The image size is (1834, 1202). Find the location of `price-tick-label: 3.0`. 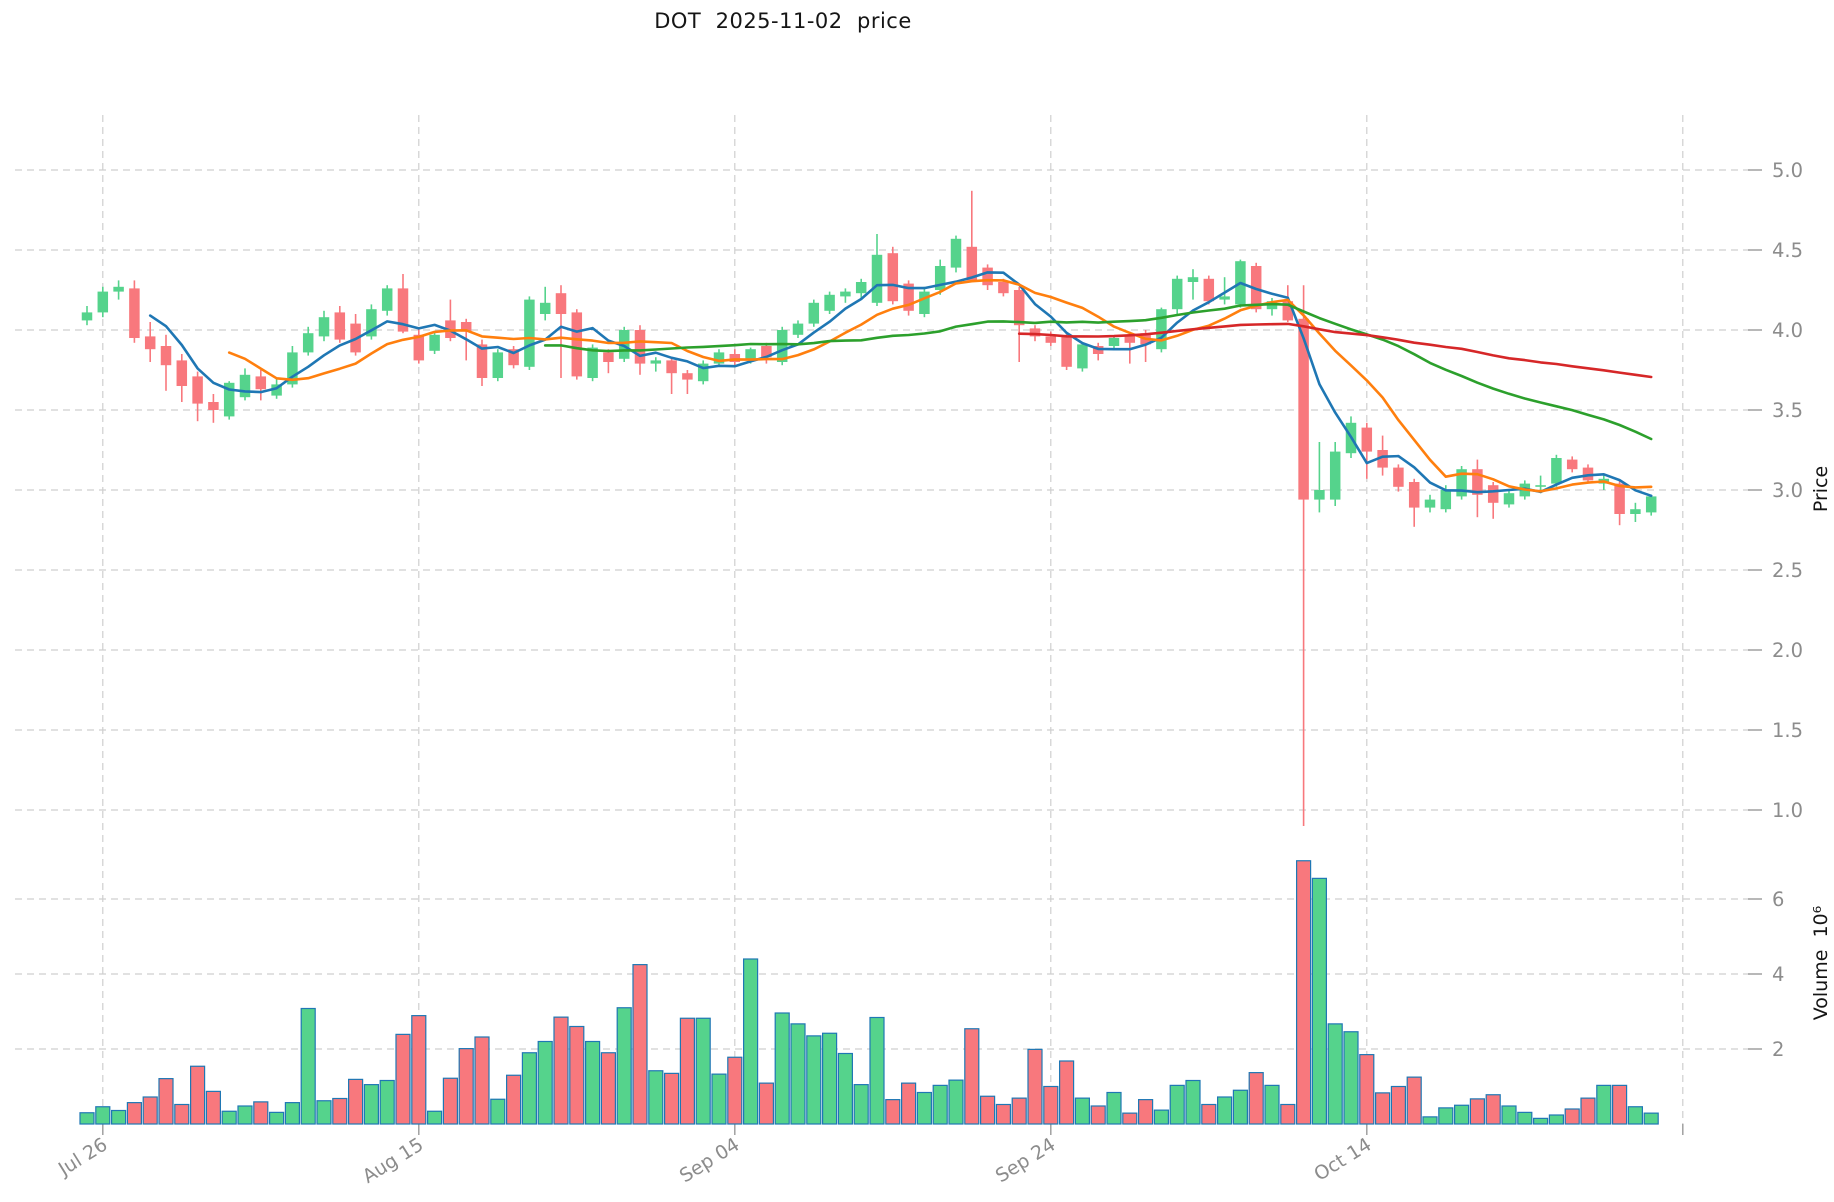

price-tick-label: 3.0 is located at coordinates (1787, 490).